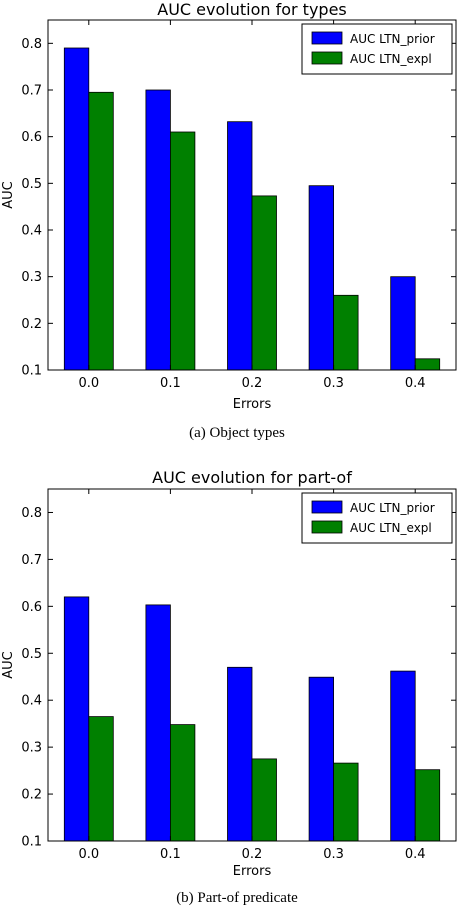 The height and width of the screenshot is (909, 474). Describe the element at coordinates (237, 898) in the screenshot. I see `figure-caption: (b) Part-of predicate` at that location.